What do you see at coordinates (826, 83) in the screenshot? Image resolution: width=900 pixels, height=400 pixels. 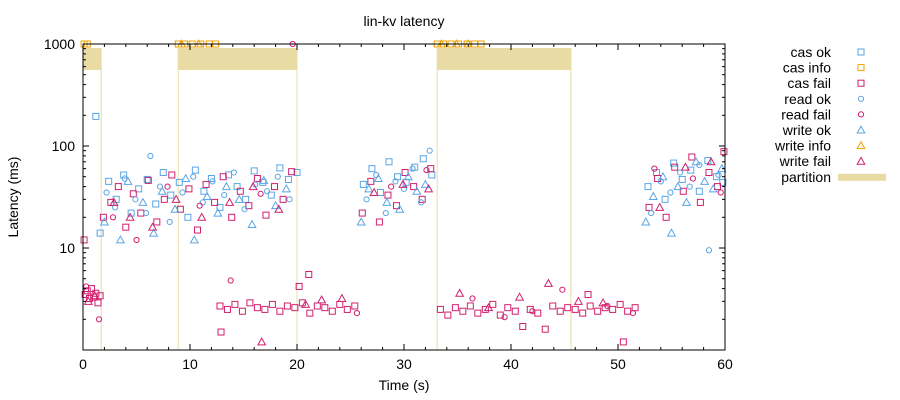 I see `legend-item-cas_fail: cas fail` at bounding box center [826, 83].